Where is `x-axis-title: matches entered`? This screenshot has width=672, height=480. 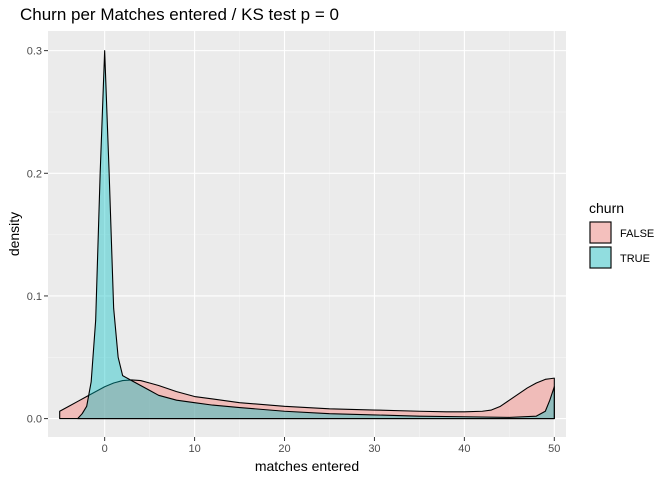
x-axis-title: matches entered is located at coordinates (307, 466).